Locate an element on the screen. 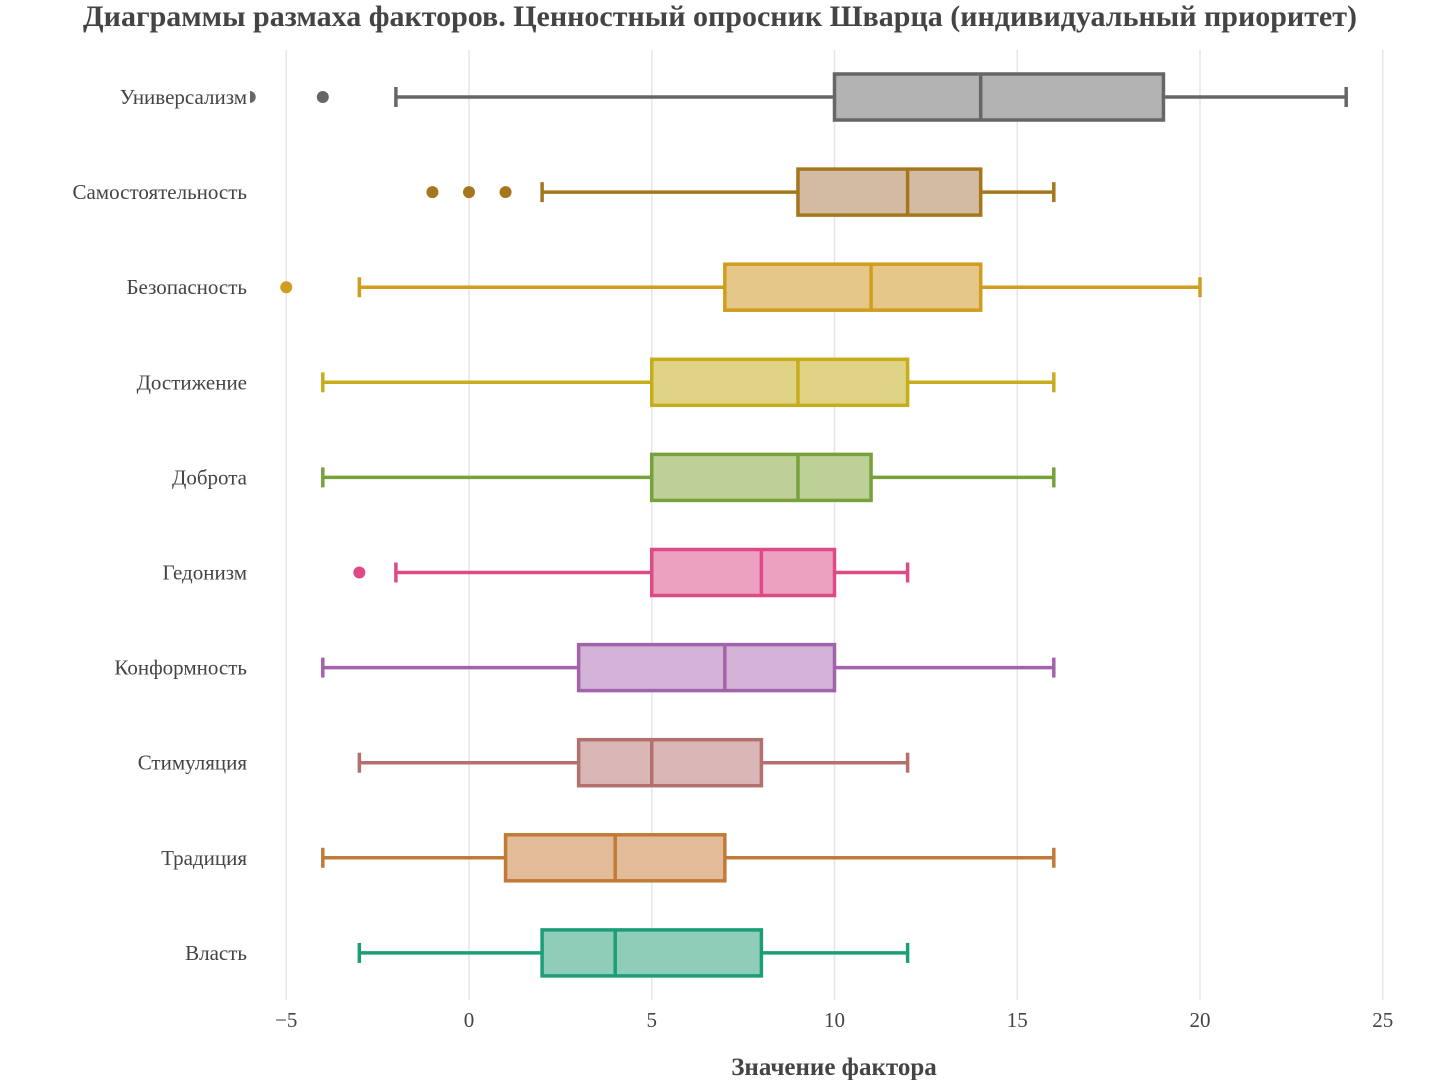  category-label: Доброта is located at coordinates (210, 477).